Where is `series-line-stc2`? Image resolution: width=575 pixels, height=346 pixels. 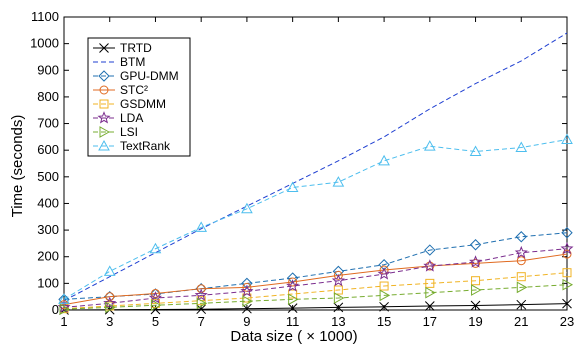
series-line-stc2 is located at coordinates (315, 279).